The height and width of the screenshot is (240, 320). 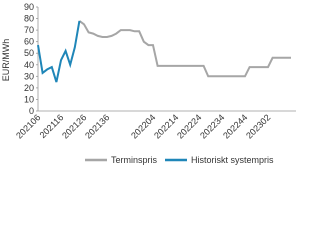 I want to click on y-tick-label: 70, so click(x=29, y=30).